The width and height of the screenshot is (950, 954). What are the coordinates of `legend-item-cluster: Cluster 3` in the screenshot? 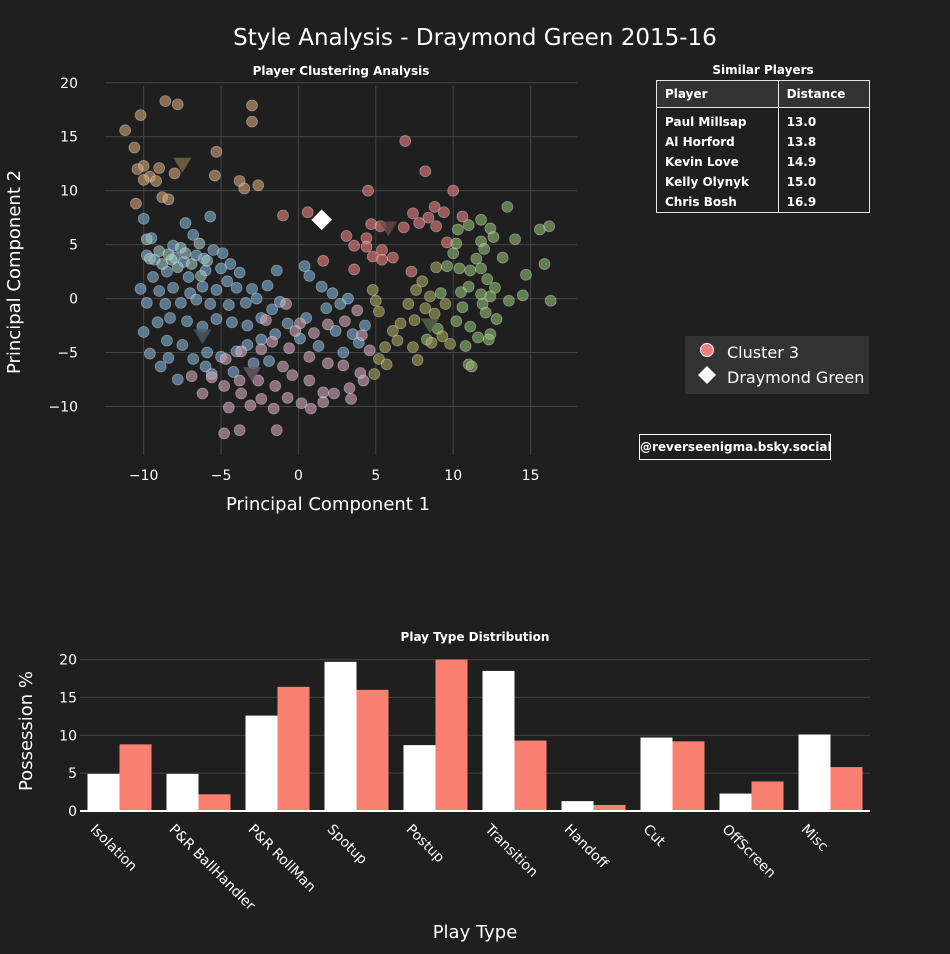 It's located at (748, 352).